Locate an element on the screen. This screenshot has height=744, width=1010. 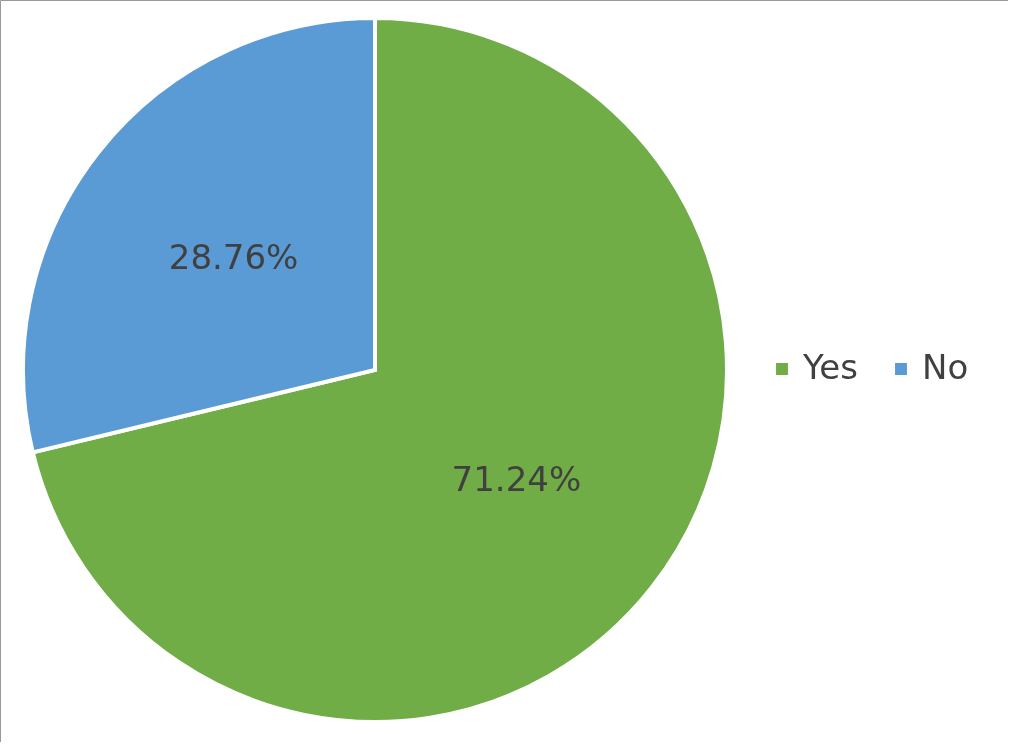
data-label: 28.76% is located at coordinates (233, 256).